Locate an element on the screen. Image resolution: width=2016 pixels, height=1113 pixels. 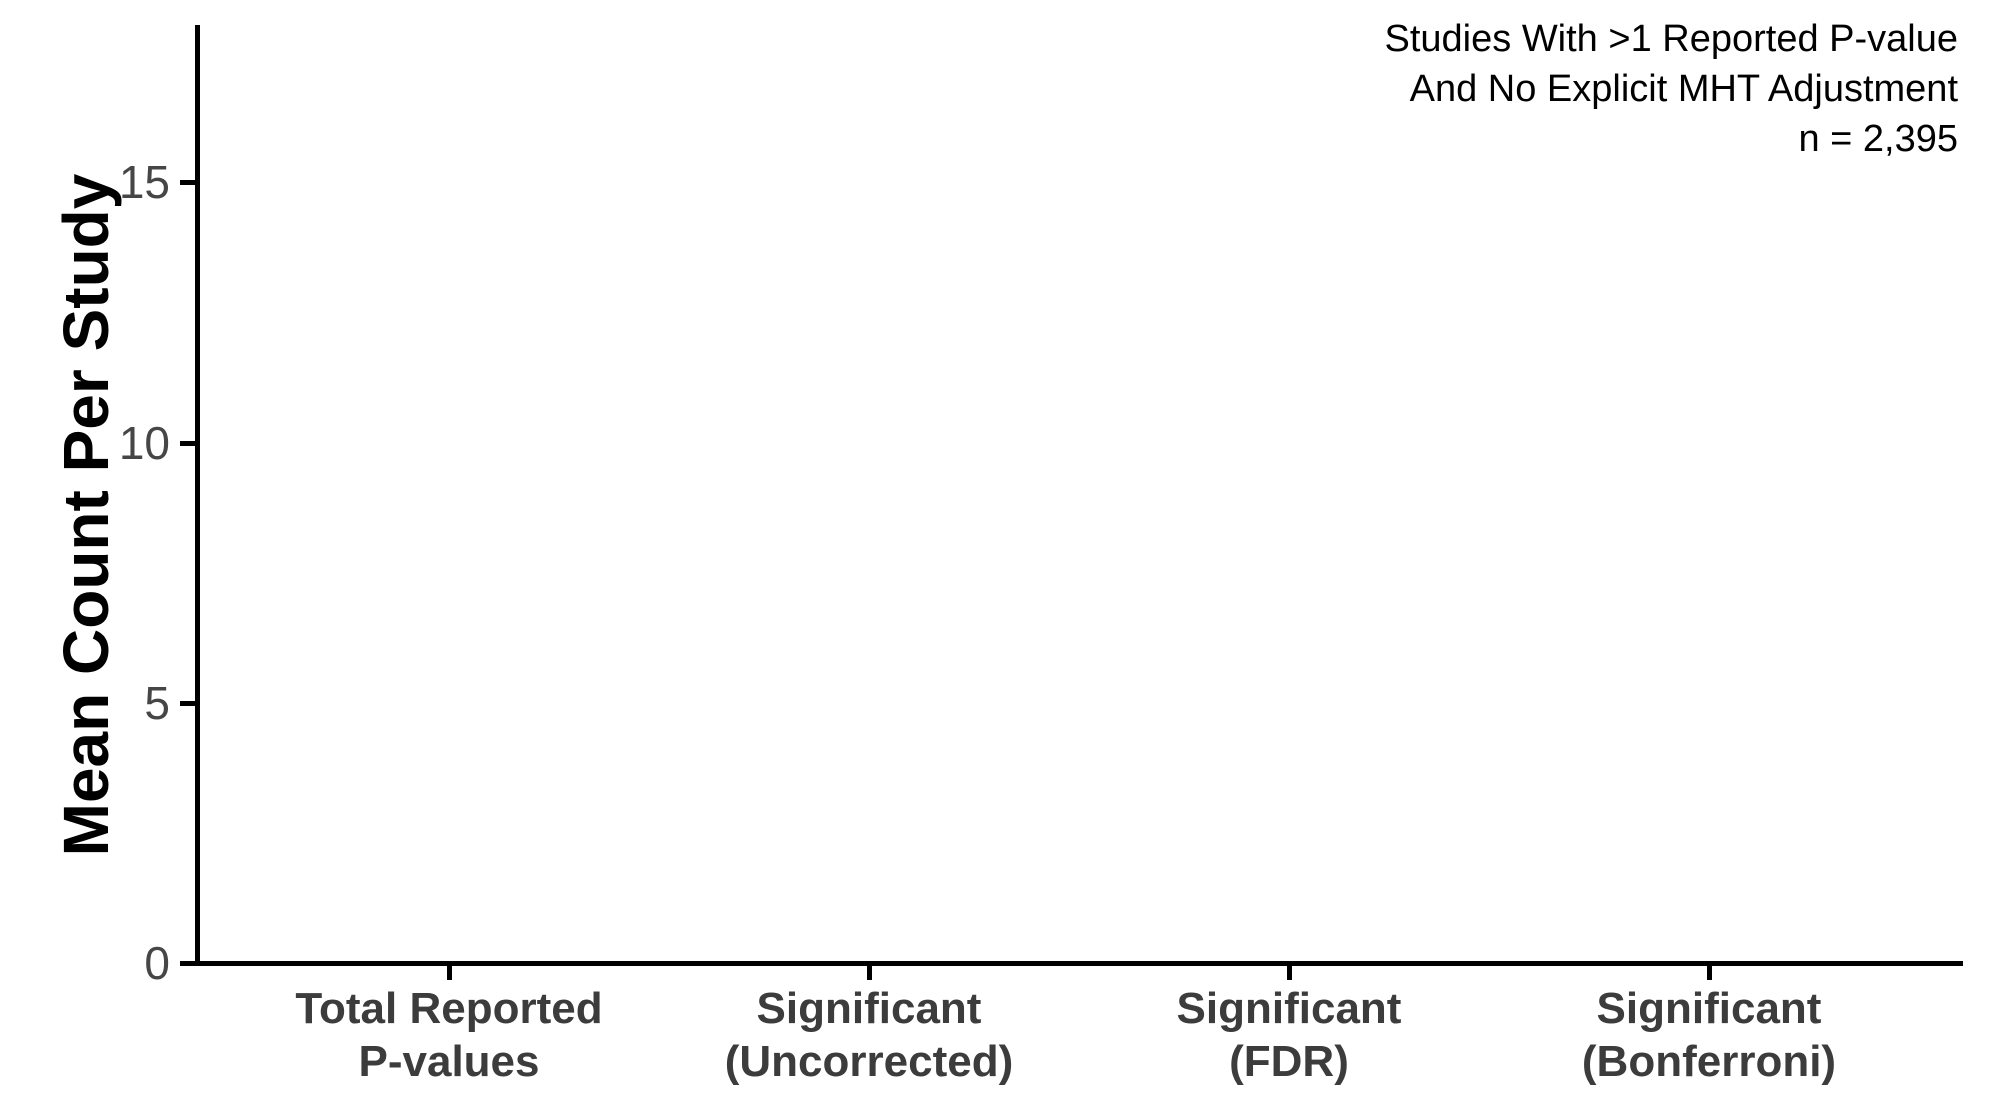
x-axis-line is located at coordinates (1079, 963).